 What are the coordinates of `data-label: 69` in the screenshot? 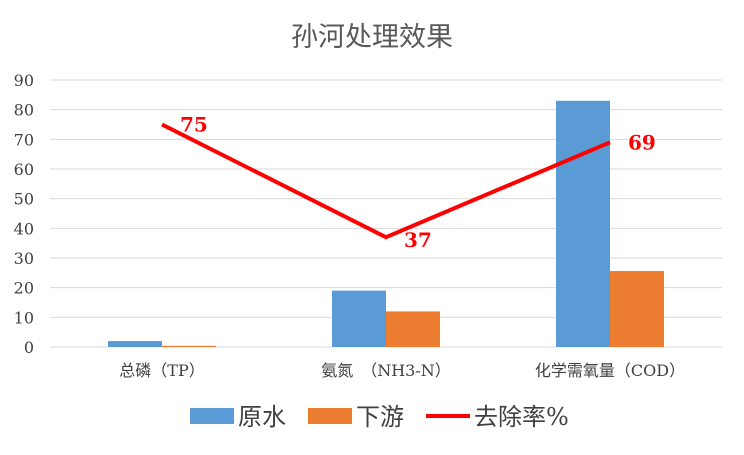 It's located at (642, 142).